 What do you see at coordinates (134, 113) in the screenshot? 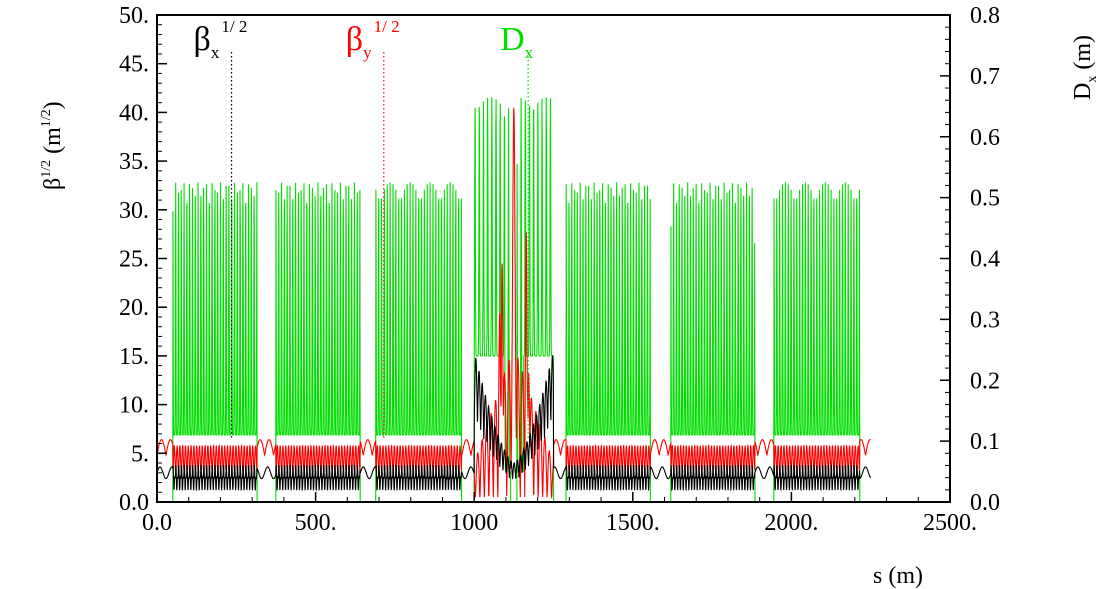
I see `y-left-tick-label: 40.` at bounding box center [134, 113].